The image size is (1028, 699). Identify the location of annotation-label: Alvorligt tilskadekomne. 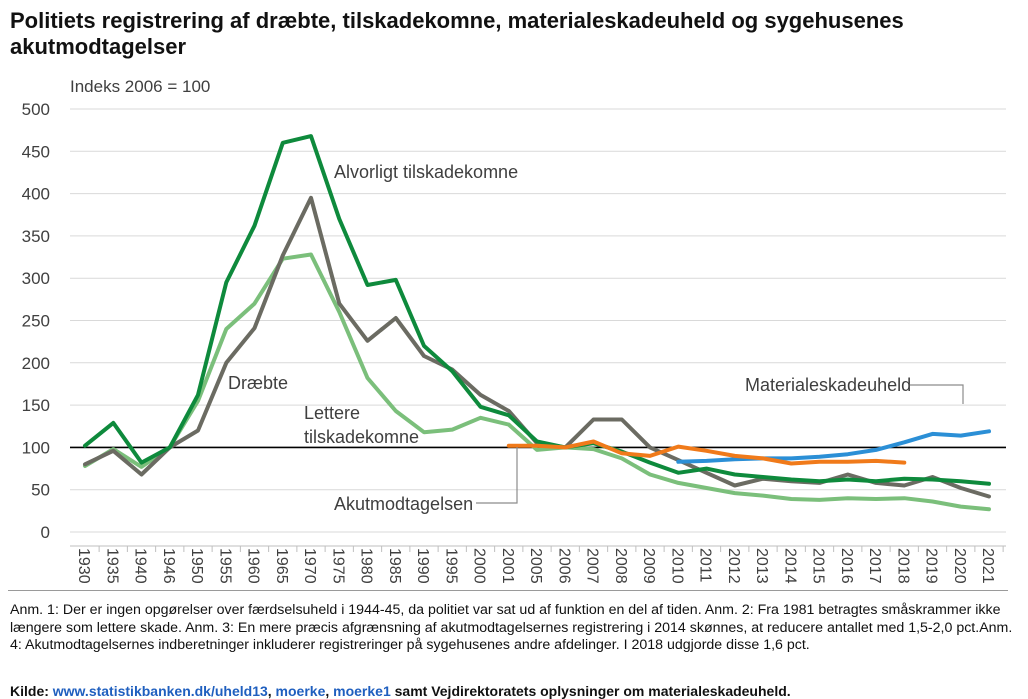
(426, 172).